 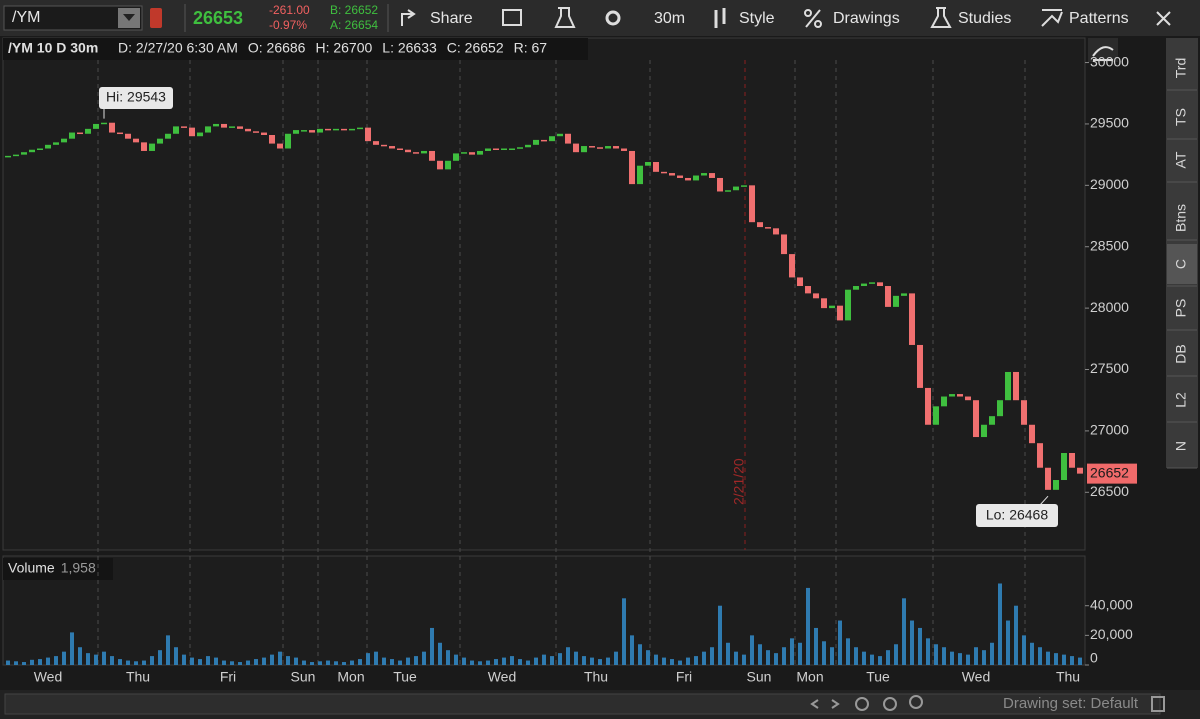 I want to click on sidebar-tab: Btns, so click(x=1181, y=218).